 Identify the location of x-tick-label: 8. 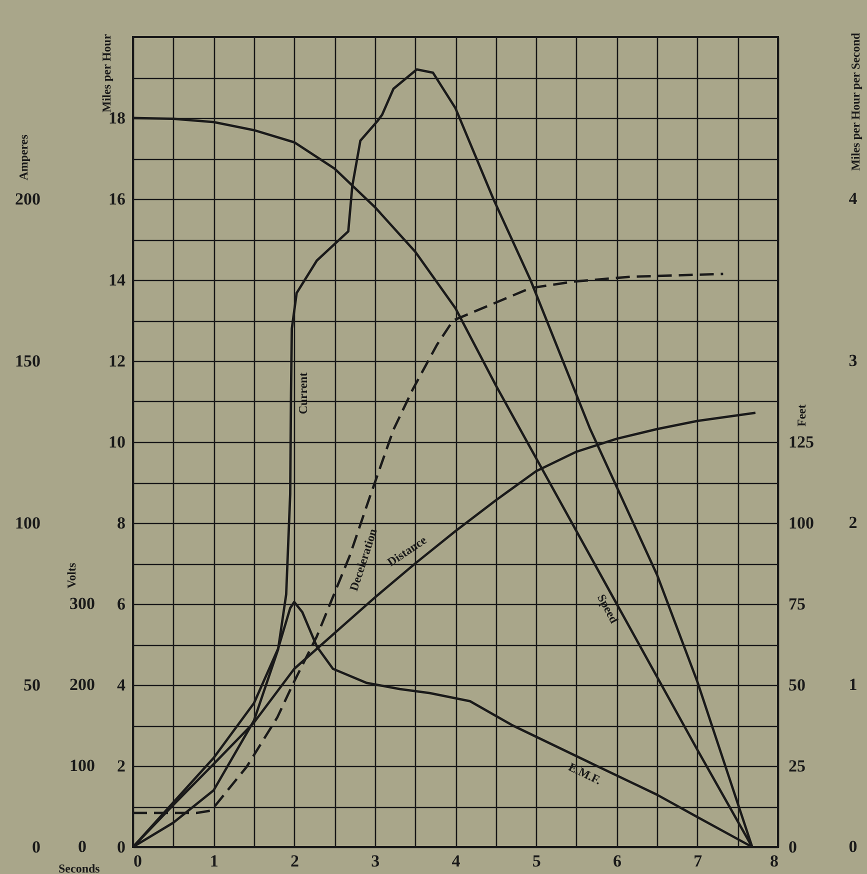
(774, 861).